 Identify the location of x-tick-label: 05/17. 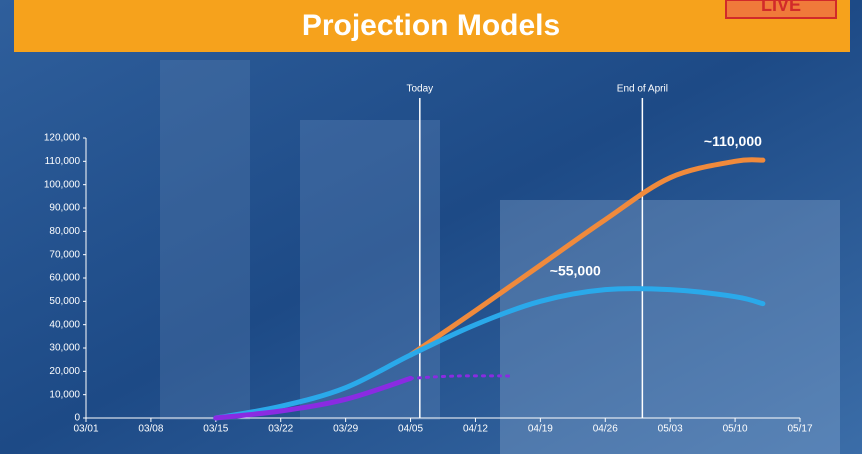
(799, 429).